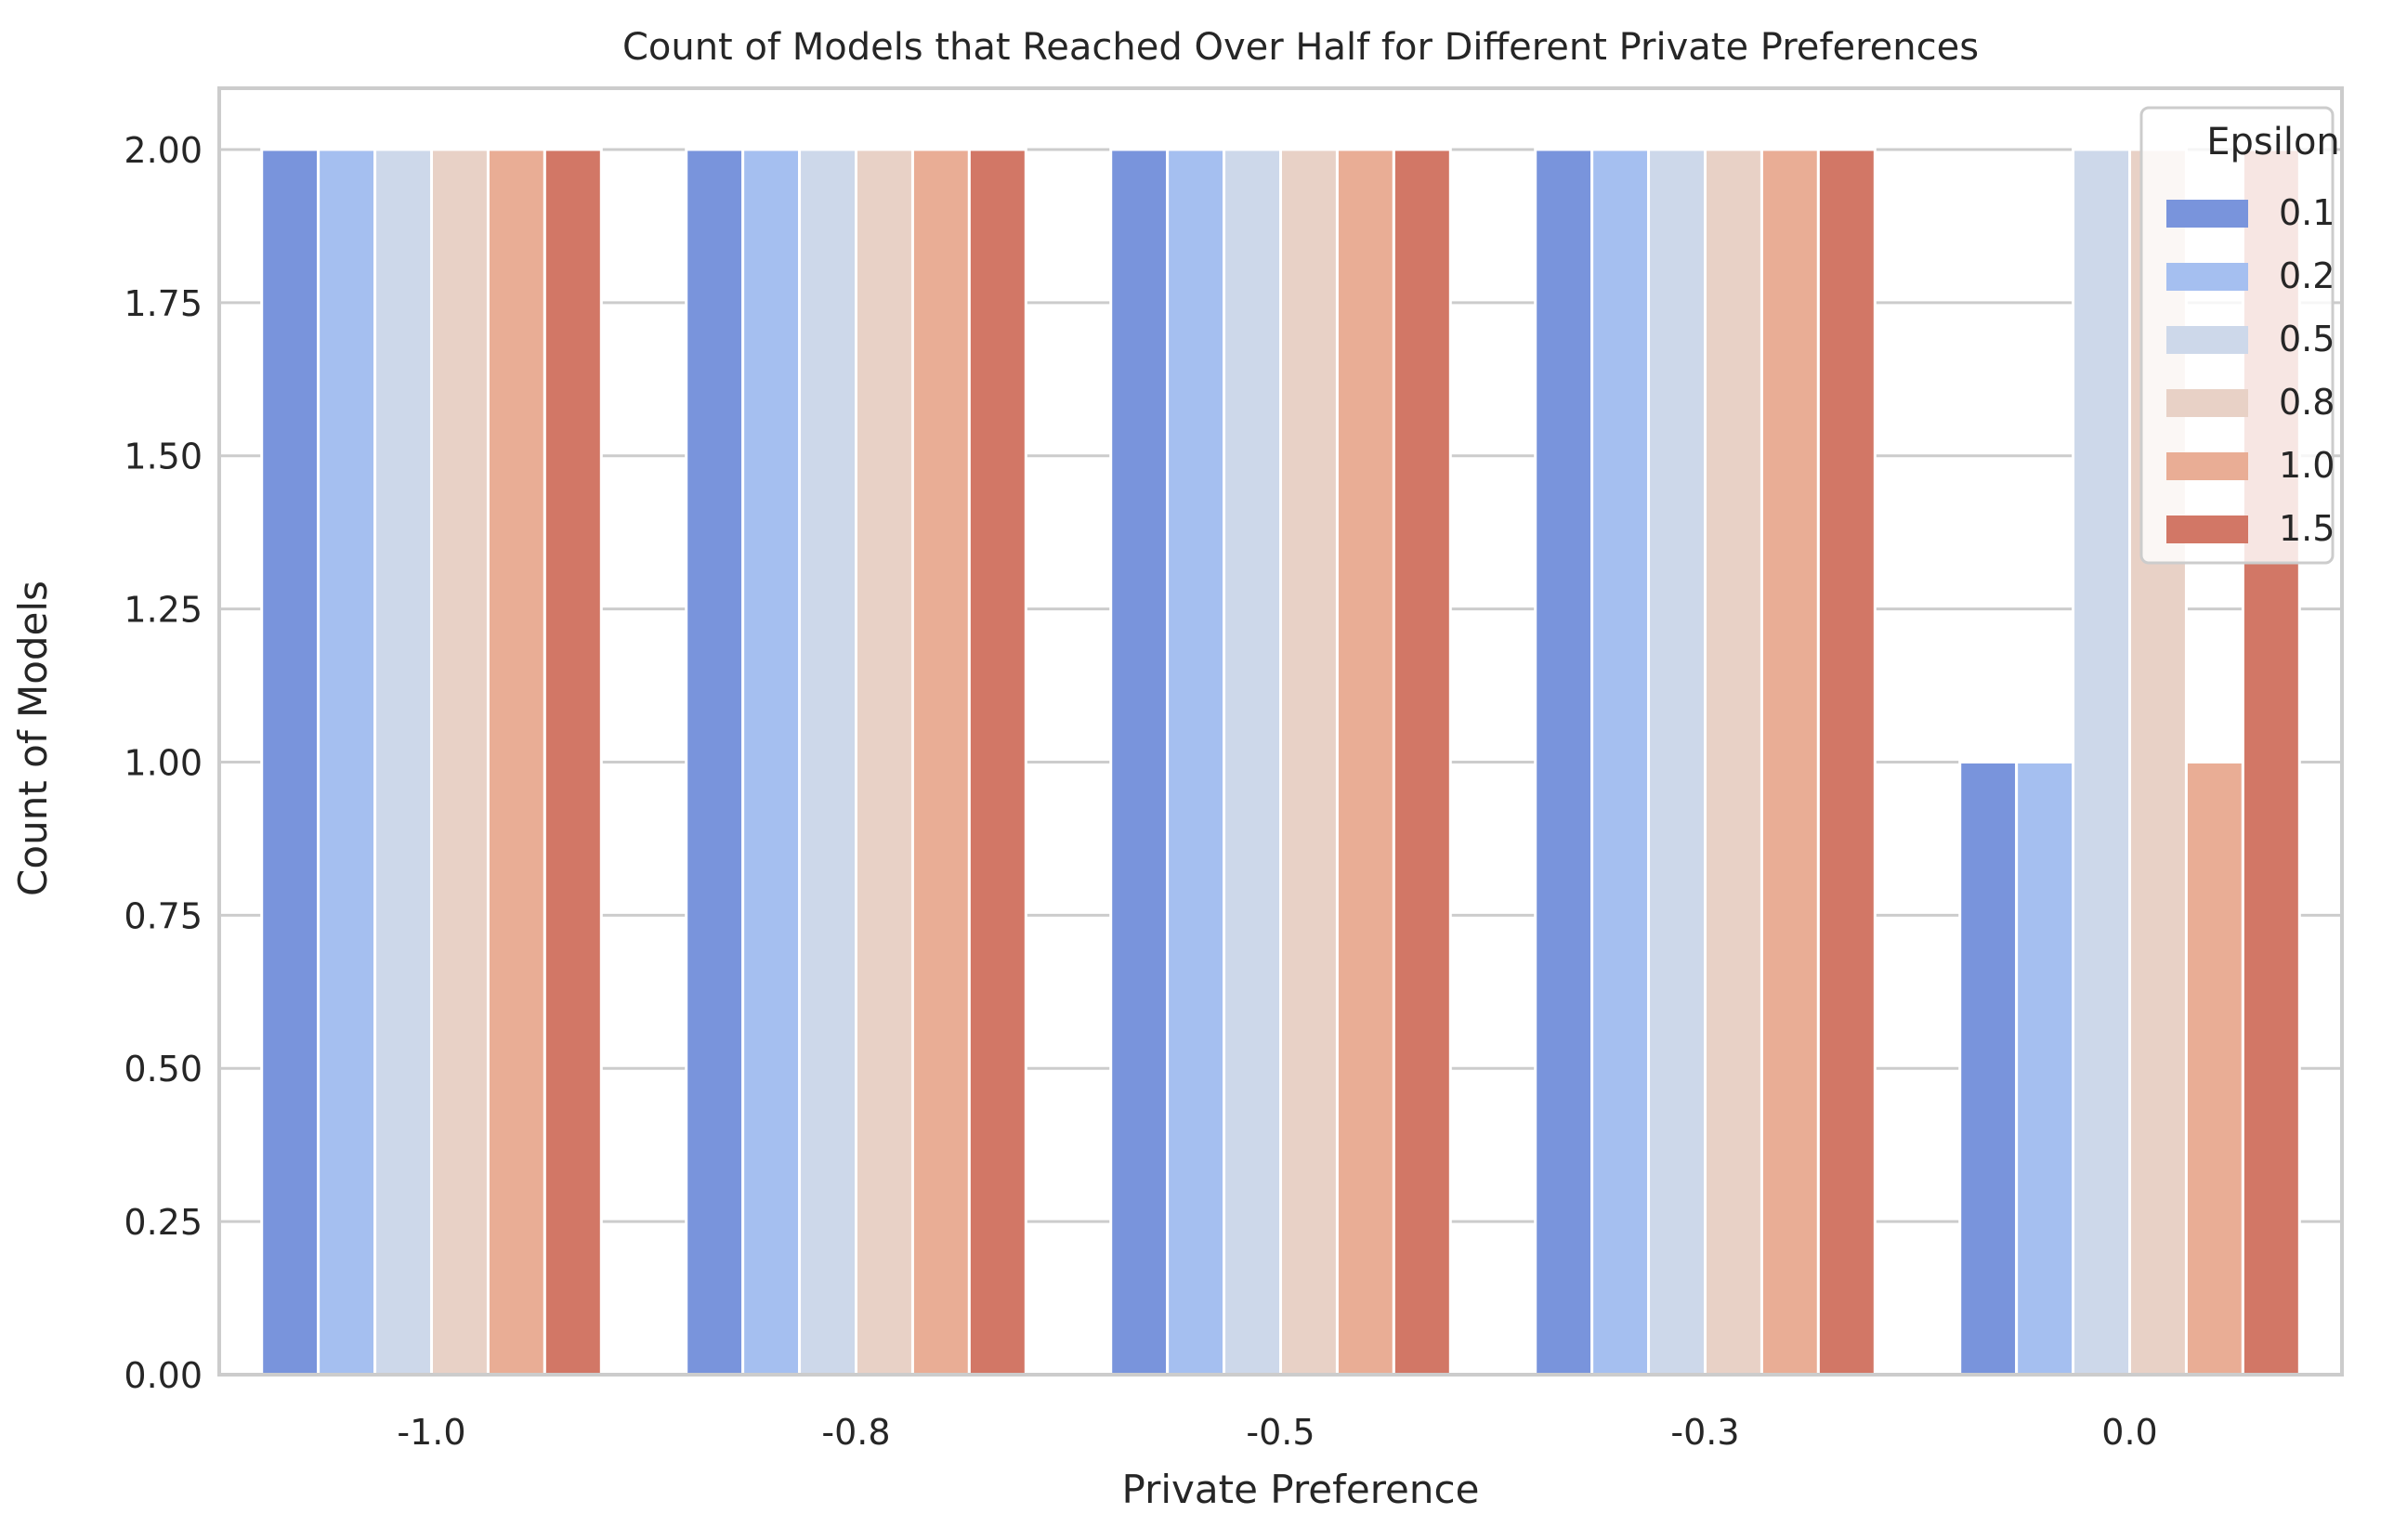  Describe the element at coordinates (2307, 275) in the screenshot. I see `legend-label: 0.2` at that location.